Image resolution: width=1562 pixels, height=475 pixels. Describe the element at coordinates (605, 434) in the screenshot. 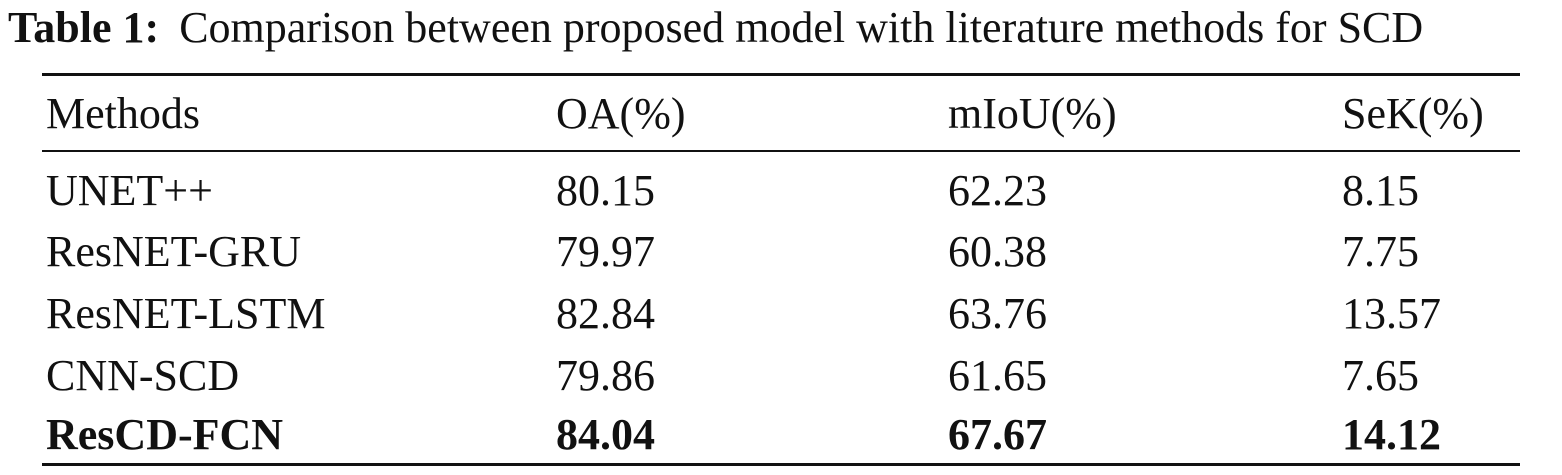

I see `oa-value: 84.04` at that location.